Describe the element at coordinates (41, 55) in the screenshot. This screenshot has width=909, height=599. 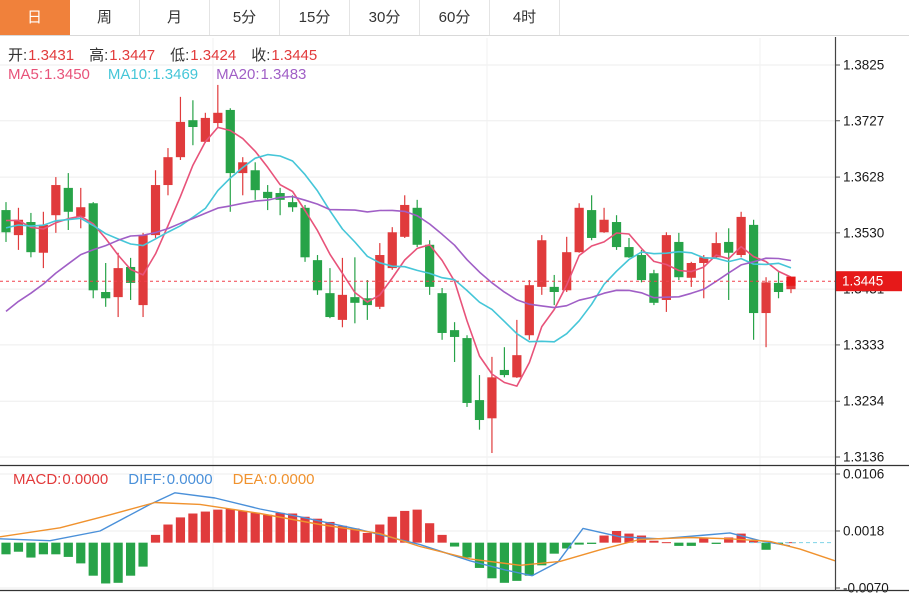
I see `ohlc-open: 开:1.3431` at that location.